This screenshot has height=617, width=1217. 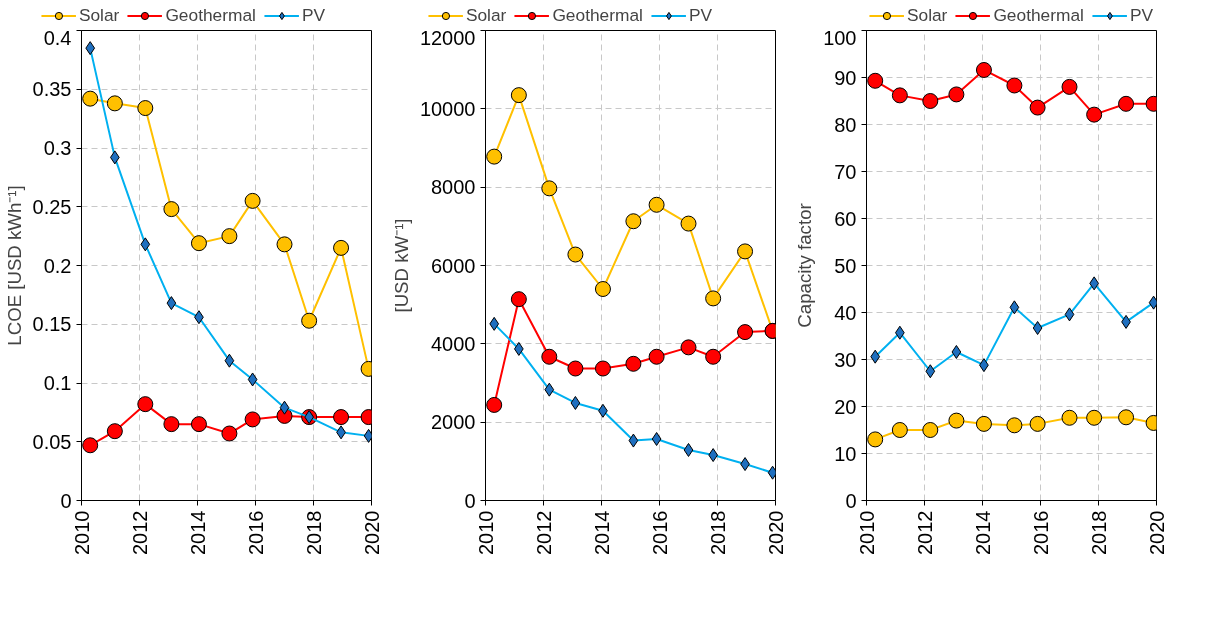 I want to click on y-tick-label: 40, so click(x=845, y=312).